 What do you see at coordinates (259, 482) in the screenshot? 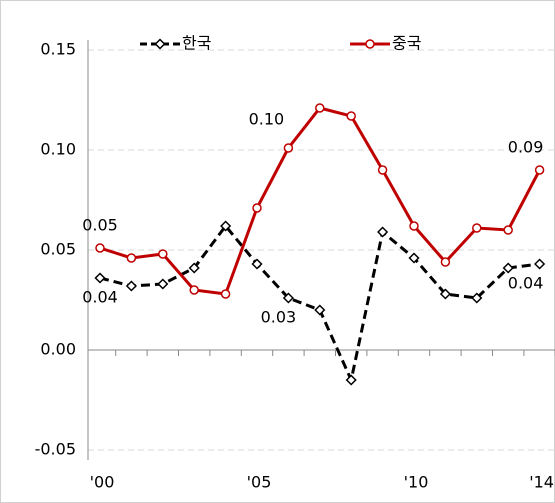
I see `x-tick-label: '05` at bounding box center [259, 482].